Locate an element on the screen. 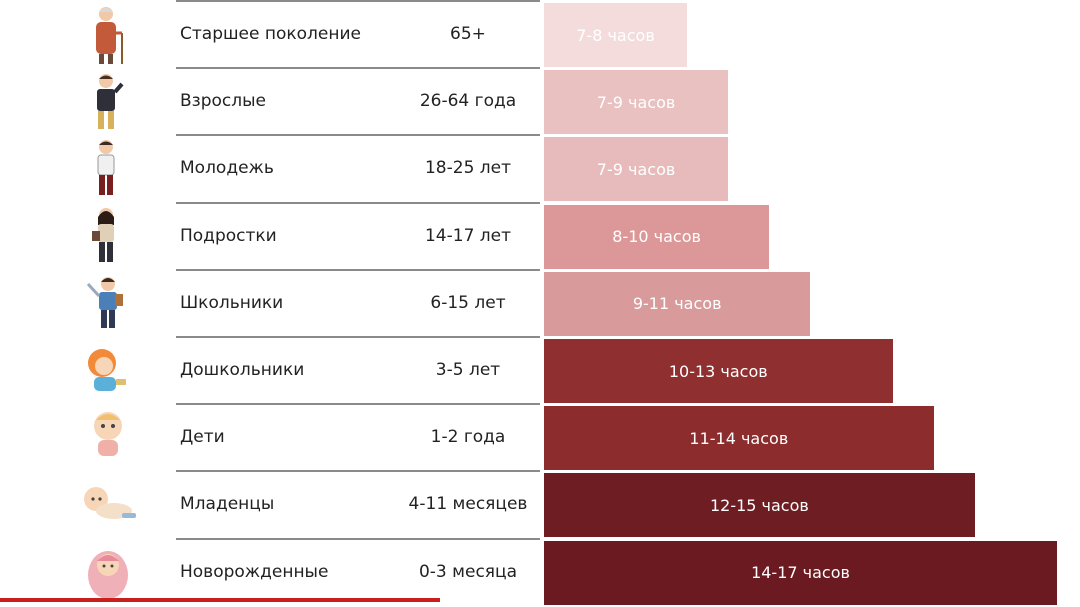 Image resolution: width=1080 pixels, height=607 pixels. sleep-bar-label: 7-8 часов is located at coordinates (615, 35).